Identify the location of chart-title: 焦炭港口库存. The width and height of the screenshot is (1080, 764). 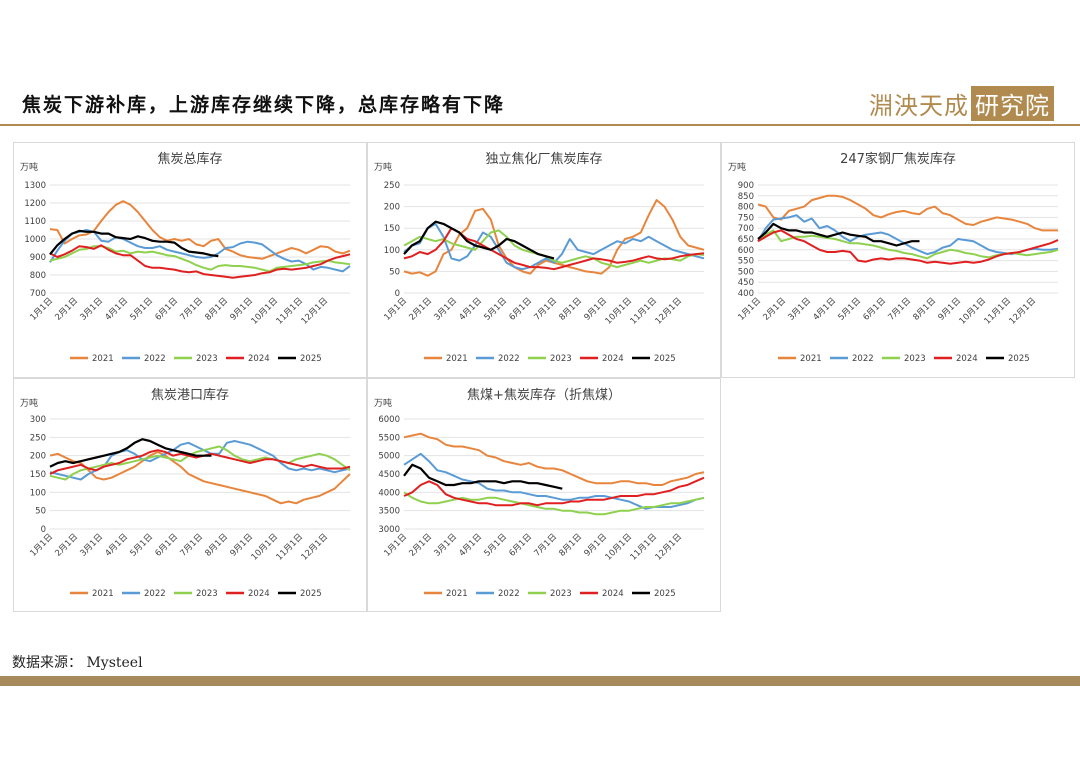
(190, 395).